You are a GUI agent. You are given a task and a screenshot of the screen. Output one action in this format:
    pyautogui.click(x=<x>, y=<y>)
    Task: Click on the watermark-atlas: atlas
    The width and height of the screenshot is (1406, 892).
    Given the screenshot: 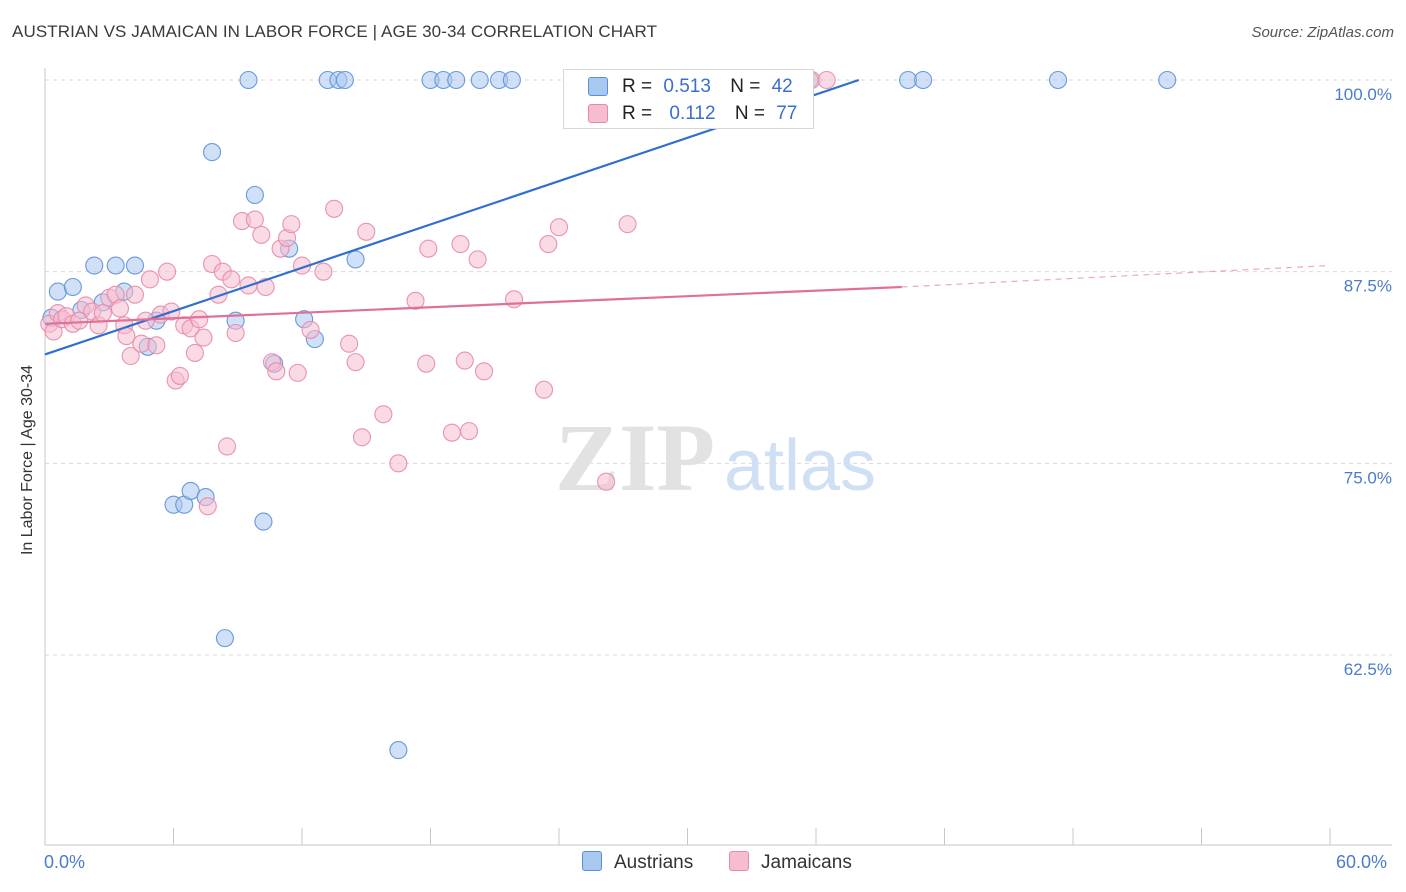 What is the action you would take?
    pyautogui.click(x=800, y=466)
    